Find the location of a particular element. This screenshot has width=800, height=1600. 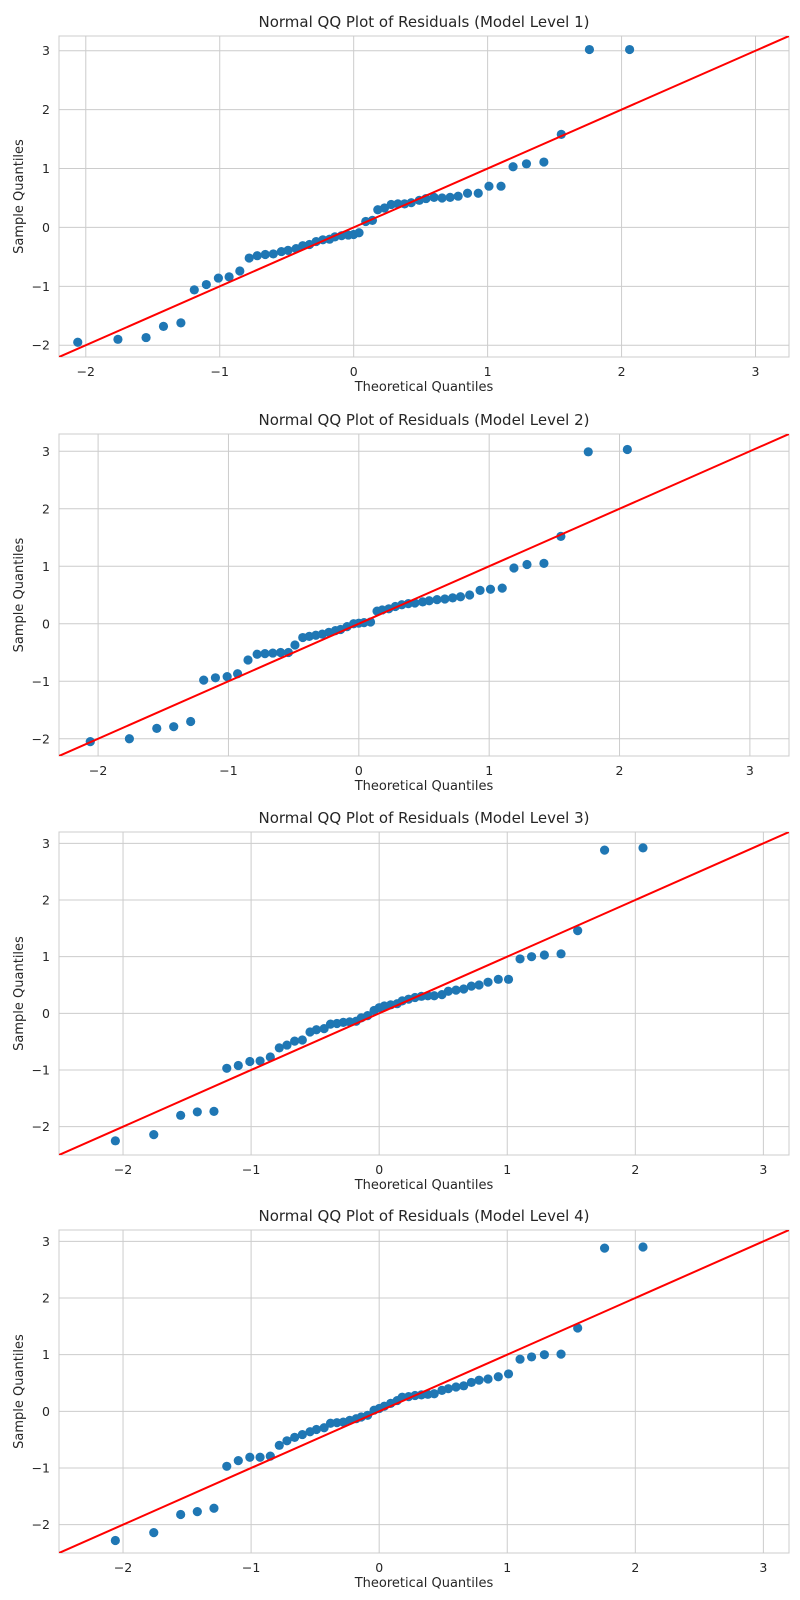

y-tick-label: 0 is located at coordinates (46, 227).